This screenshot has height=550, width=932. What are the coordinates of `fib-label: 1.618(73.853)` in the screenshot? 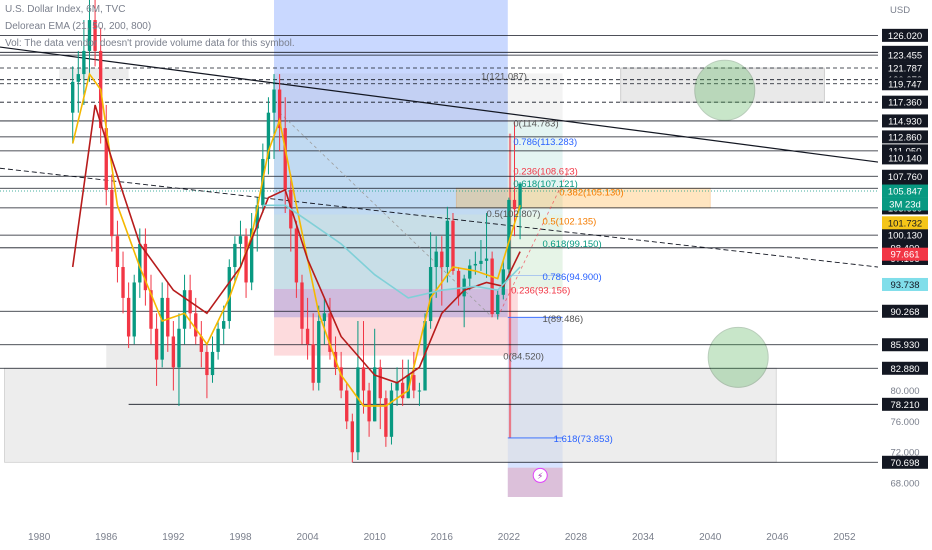 It's located at (583, 439).